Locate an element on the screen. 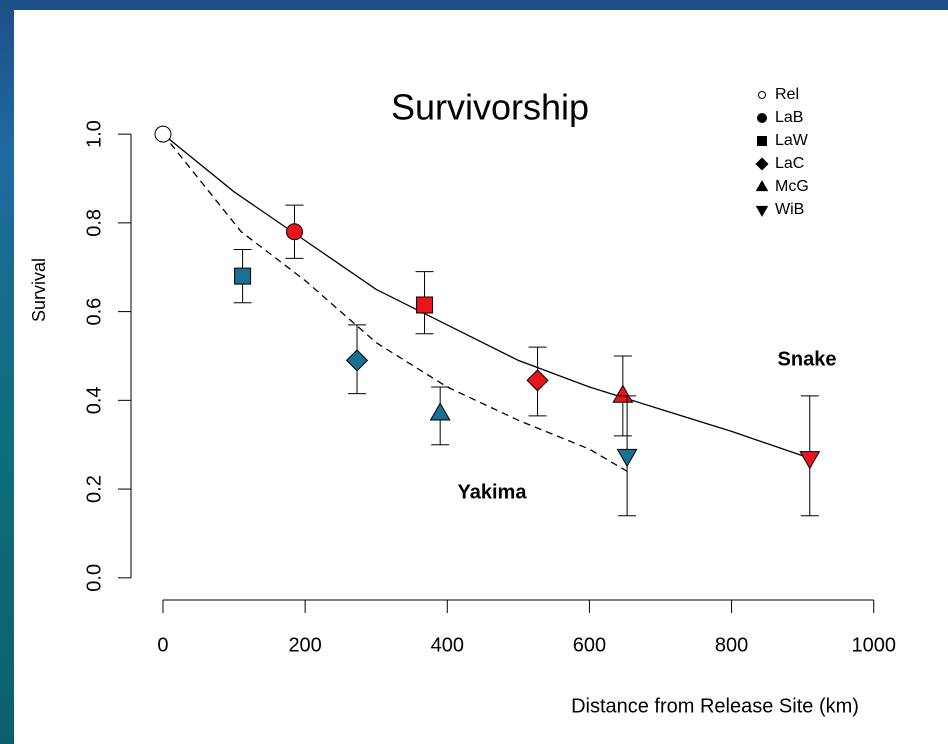  series-annotation: Yakima is located at coordinates (493, 492).